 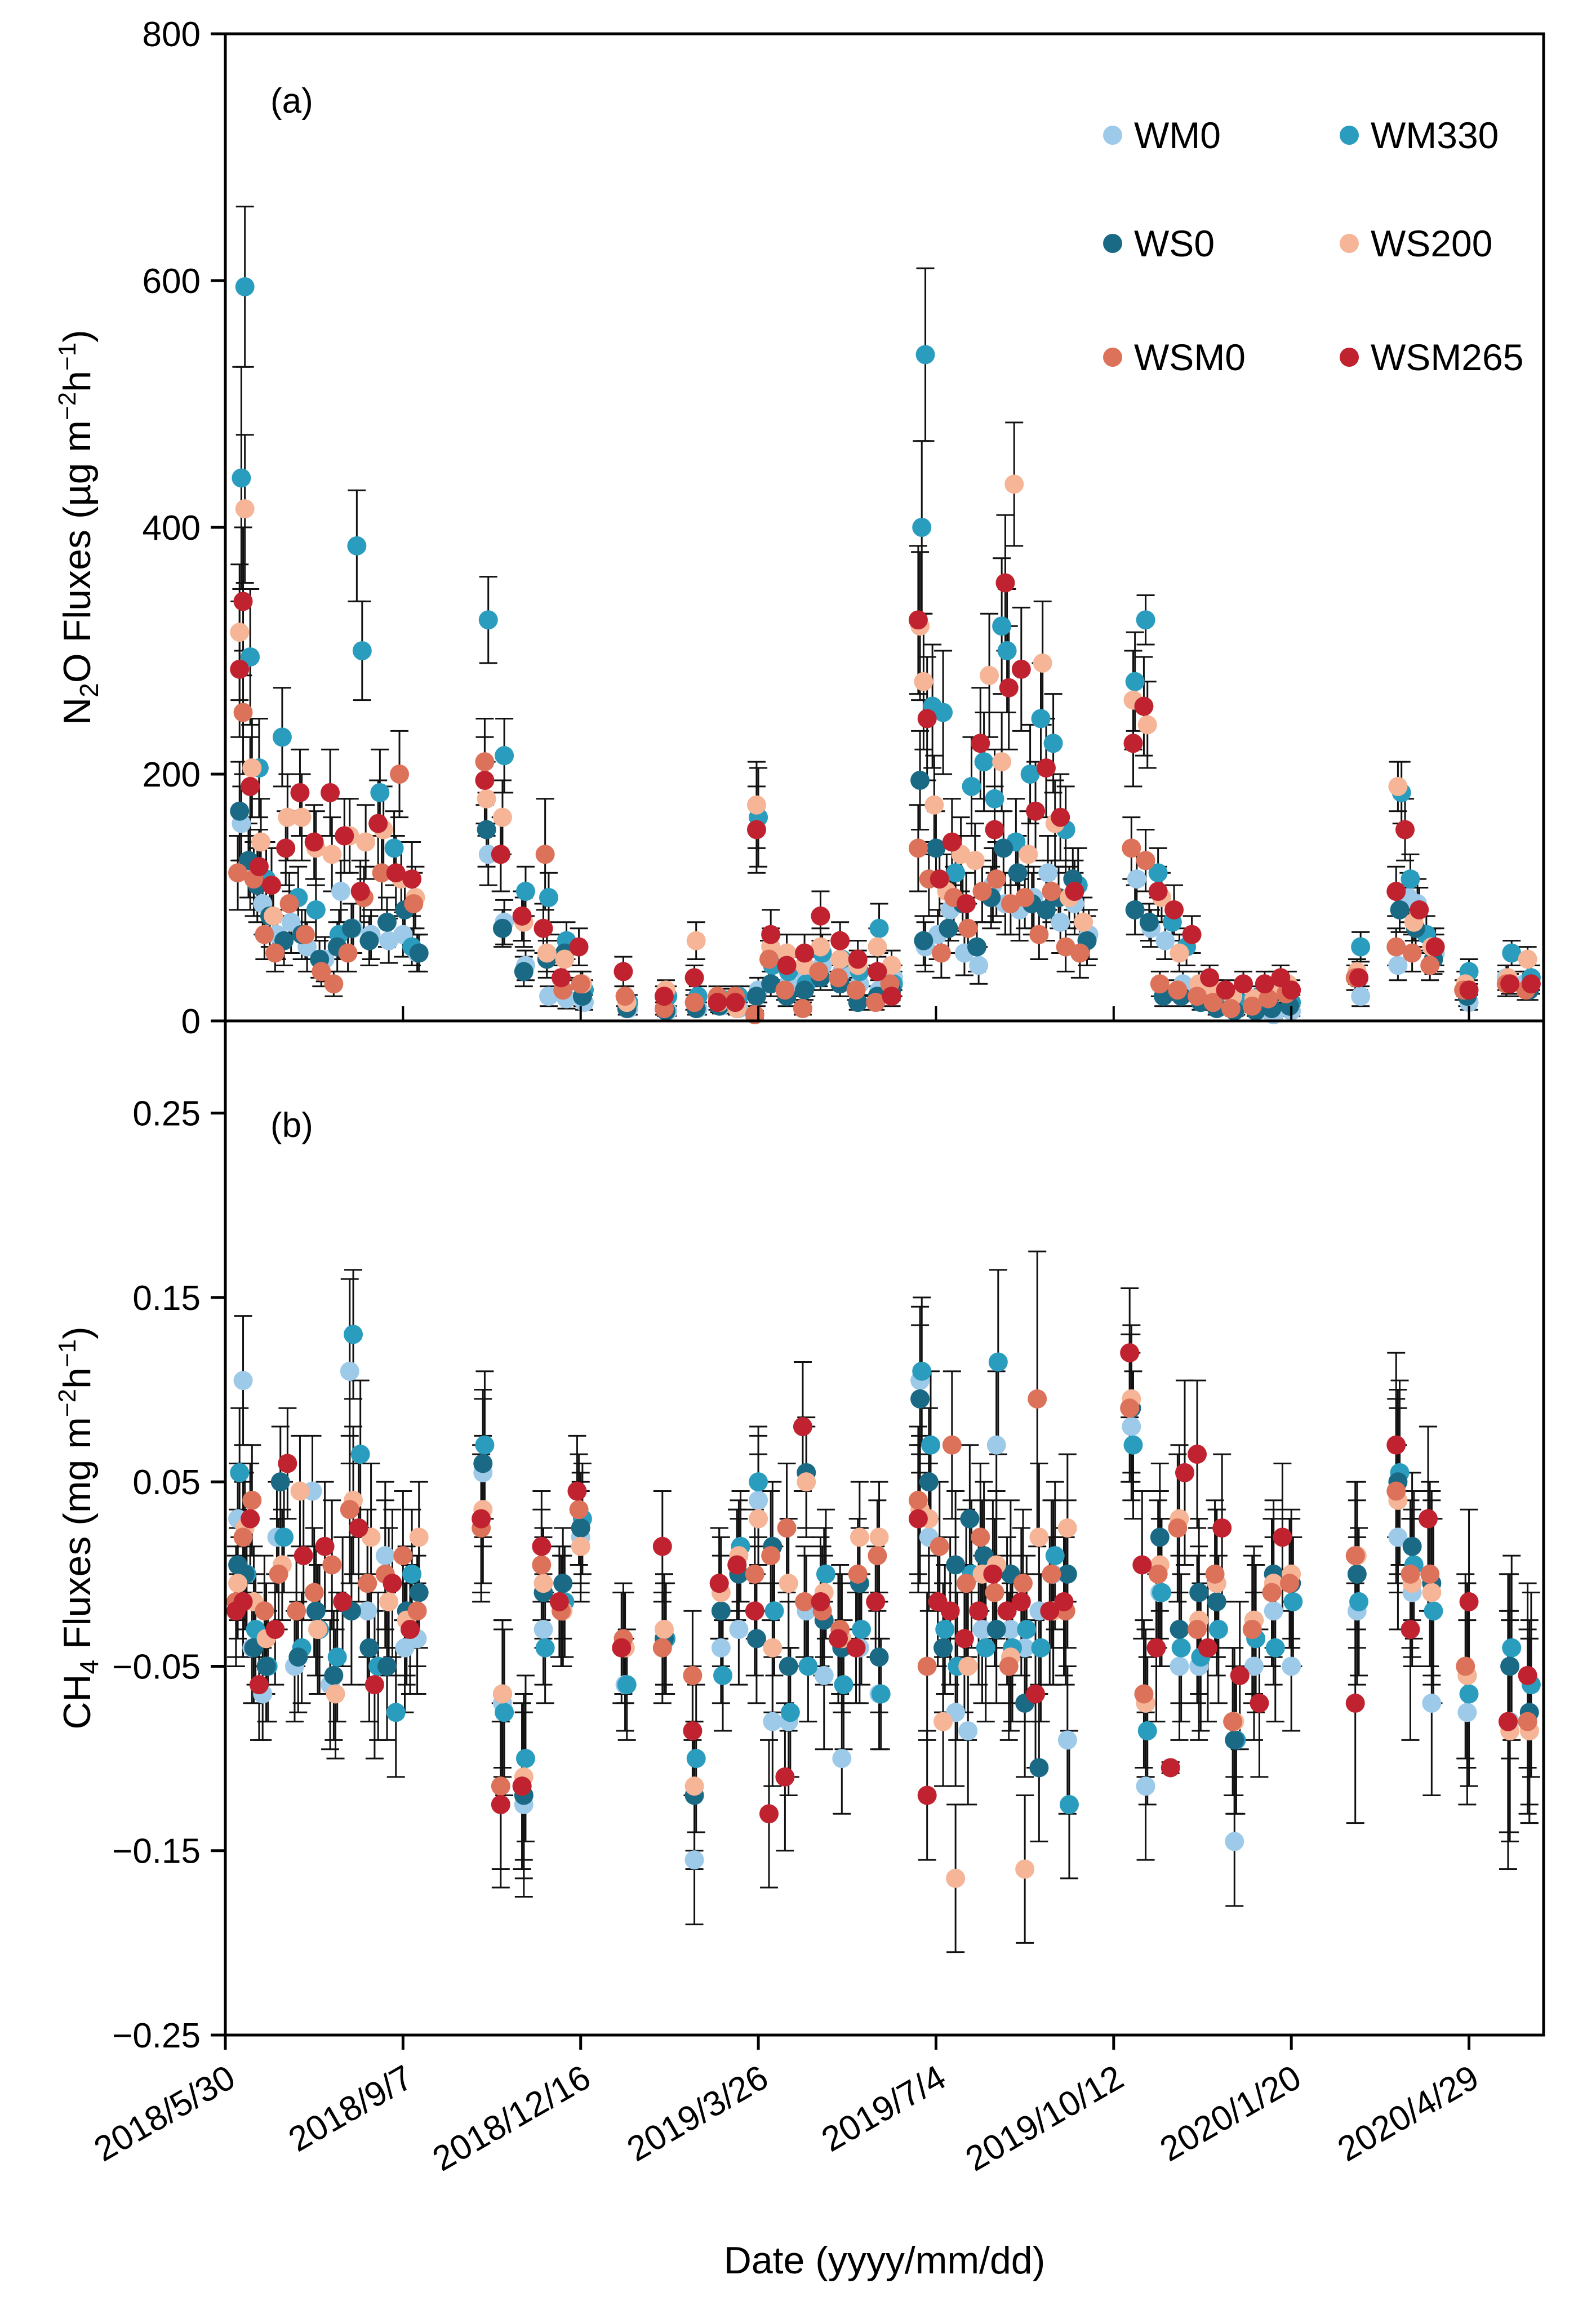 What do you see at coordinates (1350, 135) in the screenshot?
I see `legend-marker-wm330` at bounding box center [1350, 135].